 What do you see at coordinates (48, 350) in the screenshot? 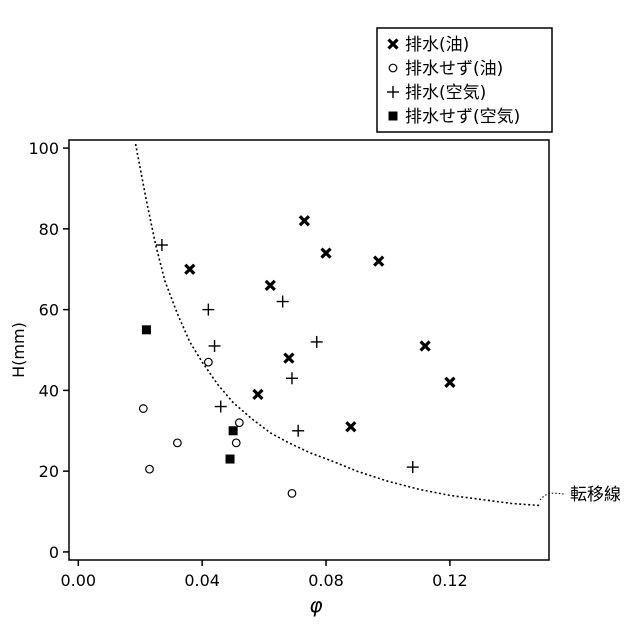
I see `y-axis: 0 20 40 60 80 100` at bounding box center [48, 350].